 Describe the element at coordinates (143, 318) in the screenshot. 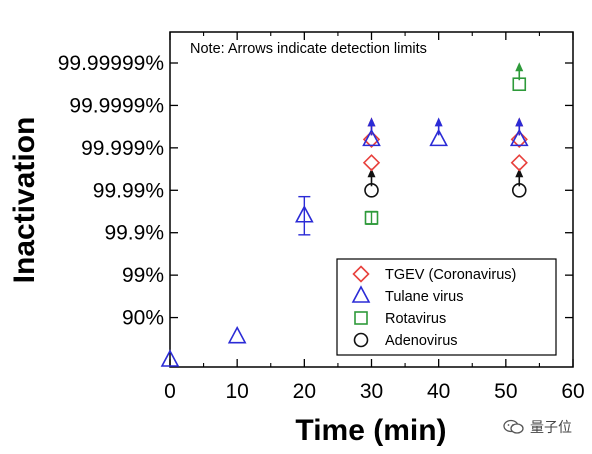

I see `y-tick-label: 90%` at that location.